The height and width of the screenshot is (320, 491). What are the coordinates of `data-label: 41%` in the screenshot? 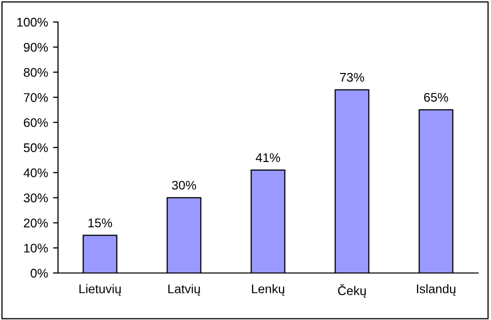 It's located at (268, 157).